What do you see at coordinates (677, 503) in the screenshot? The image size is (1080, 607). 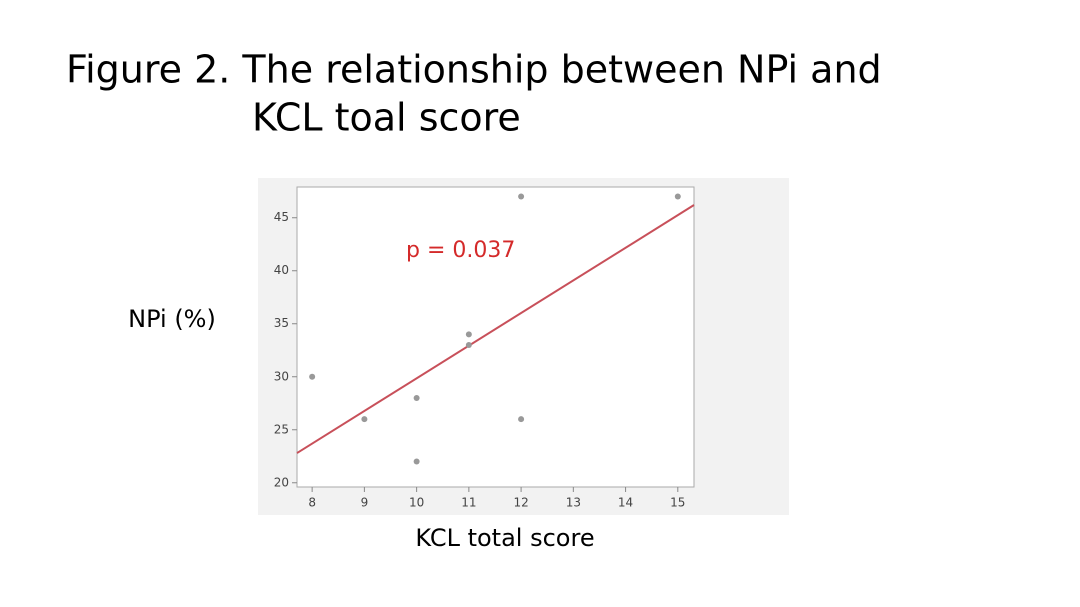 I see `x-tick-label: 15` at bounding box center [677, 503].